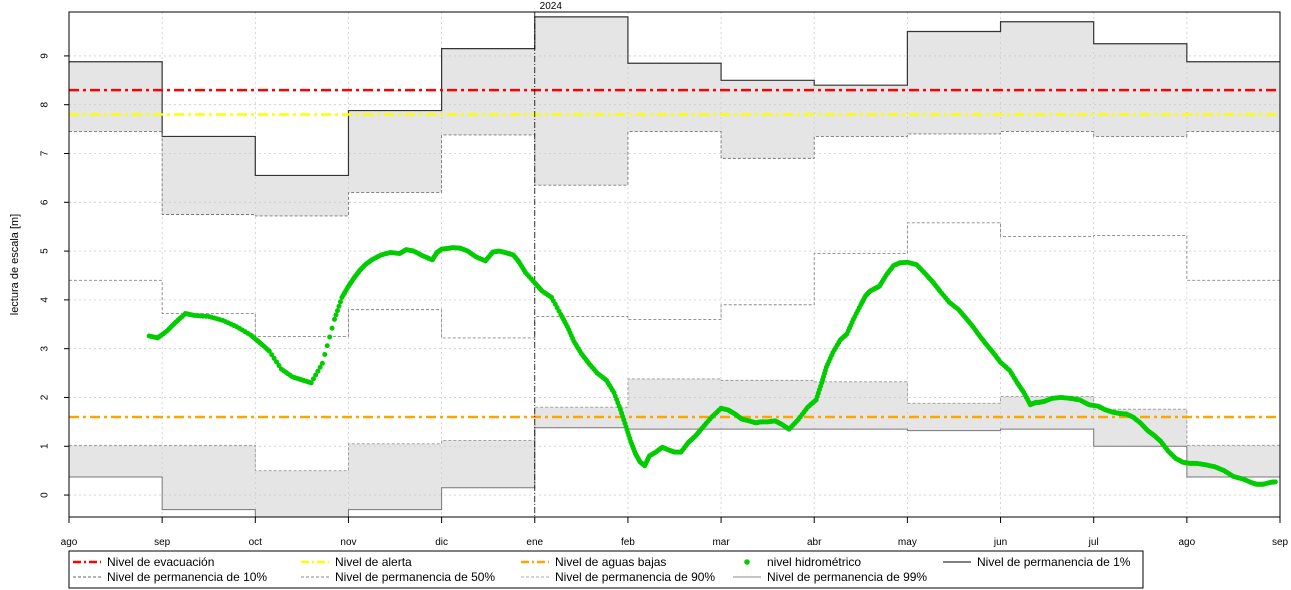  I want to click on y-tick-label: 5, so click(45, 251).